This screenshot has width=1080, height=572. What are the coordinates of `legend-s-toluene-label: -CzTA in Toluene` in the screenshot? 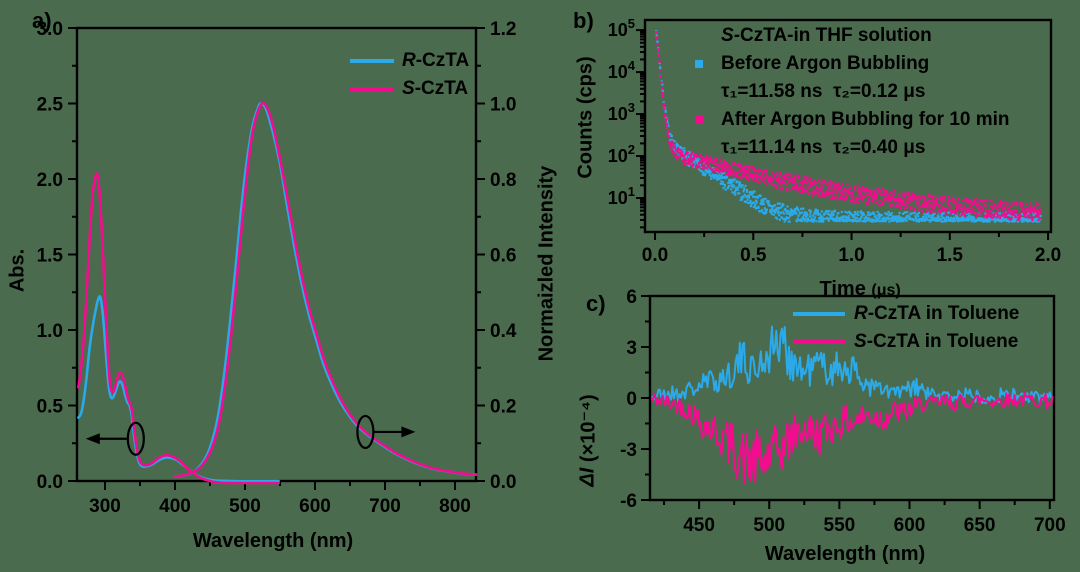 It's located at (942, 341).